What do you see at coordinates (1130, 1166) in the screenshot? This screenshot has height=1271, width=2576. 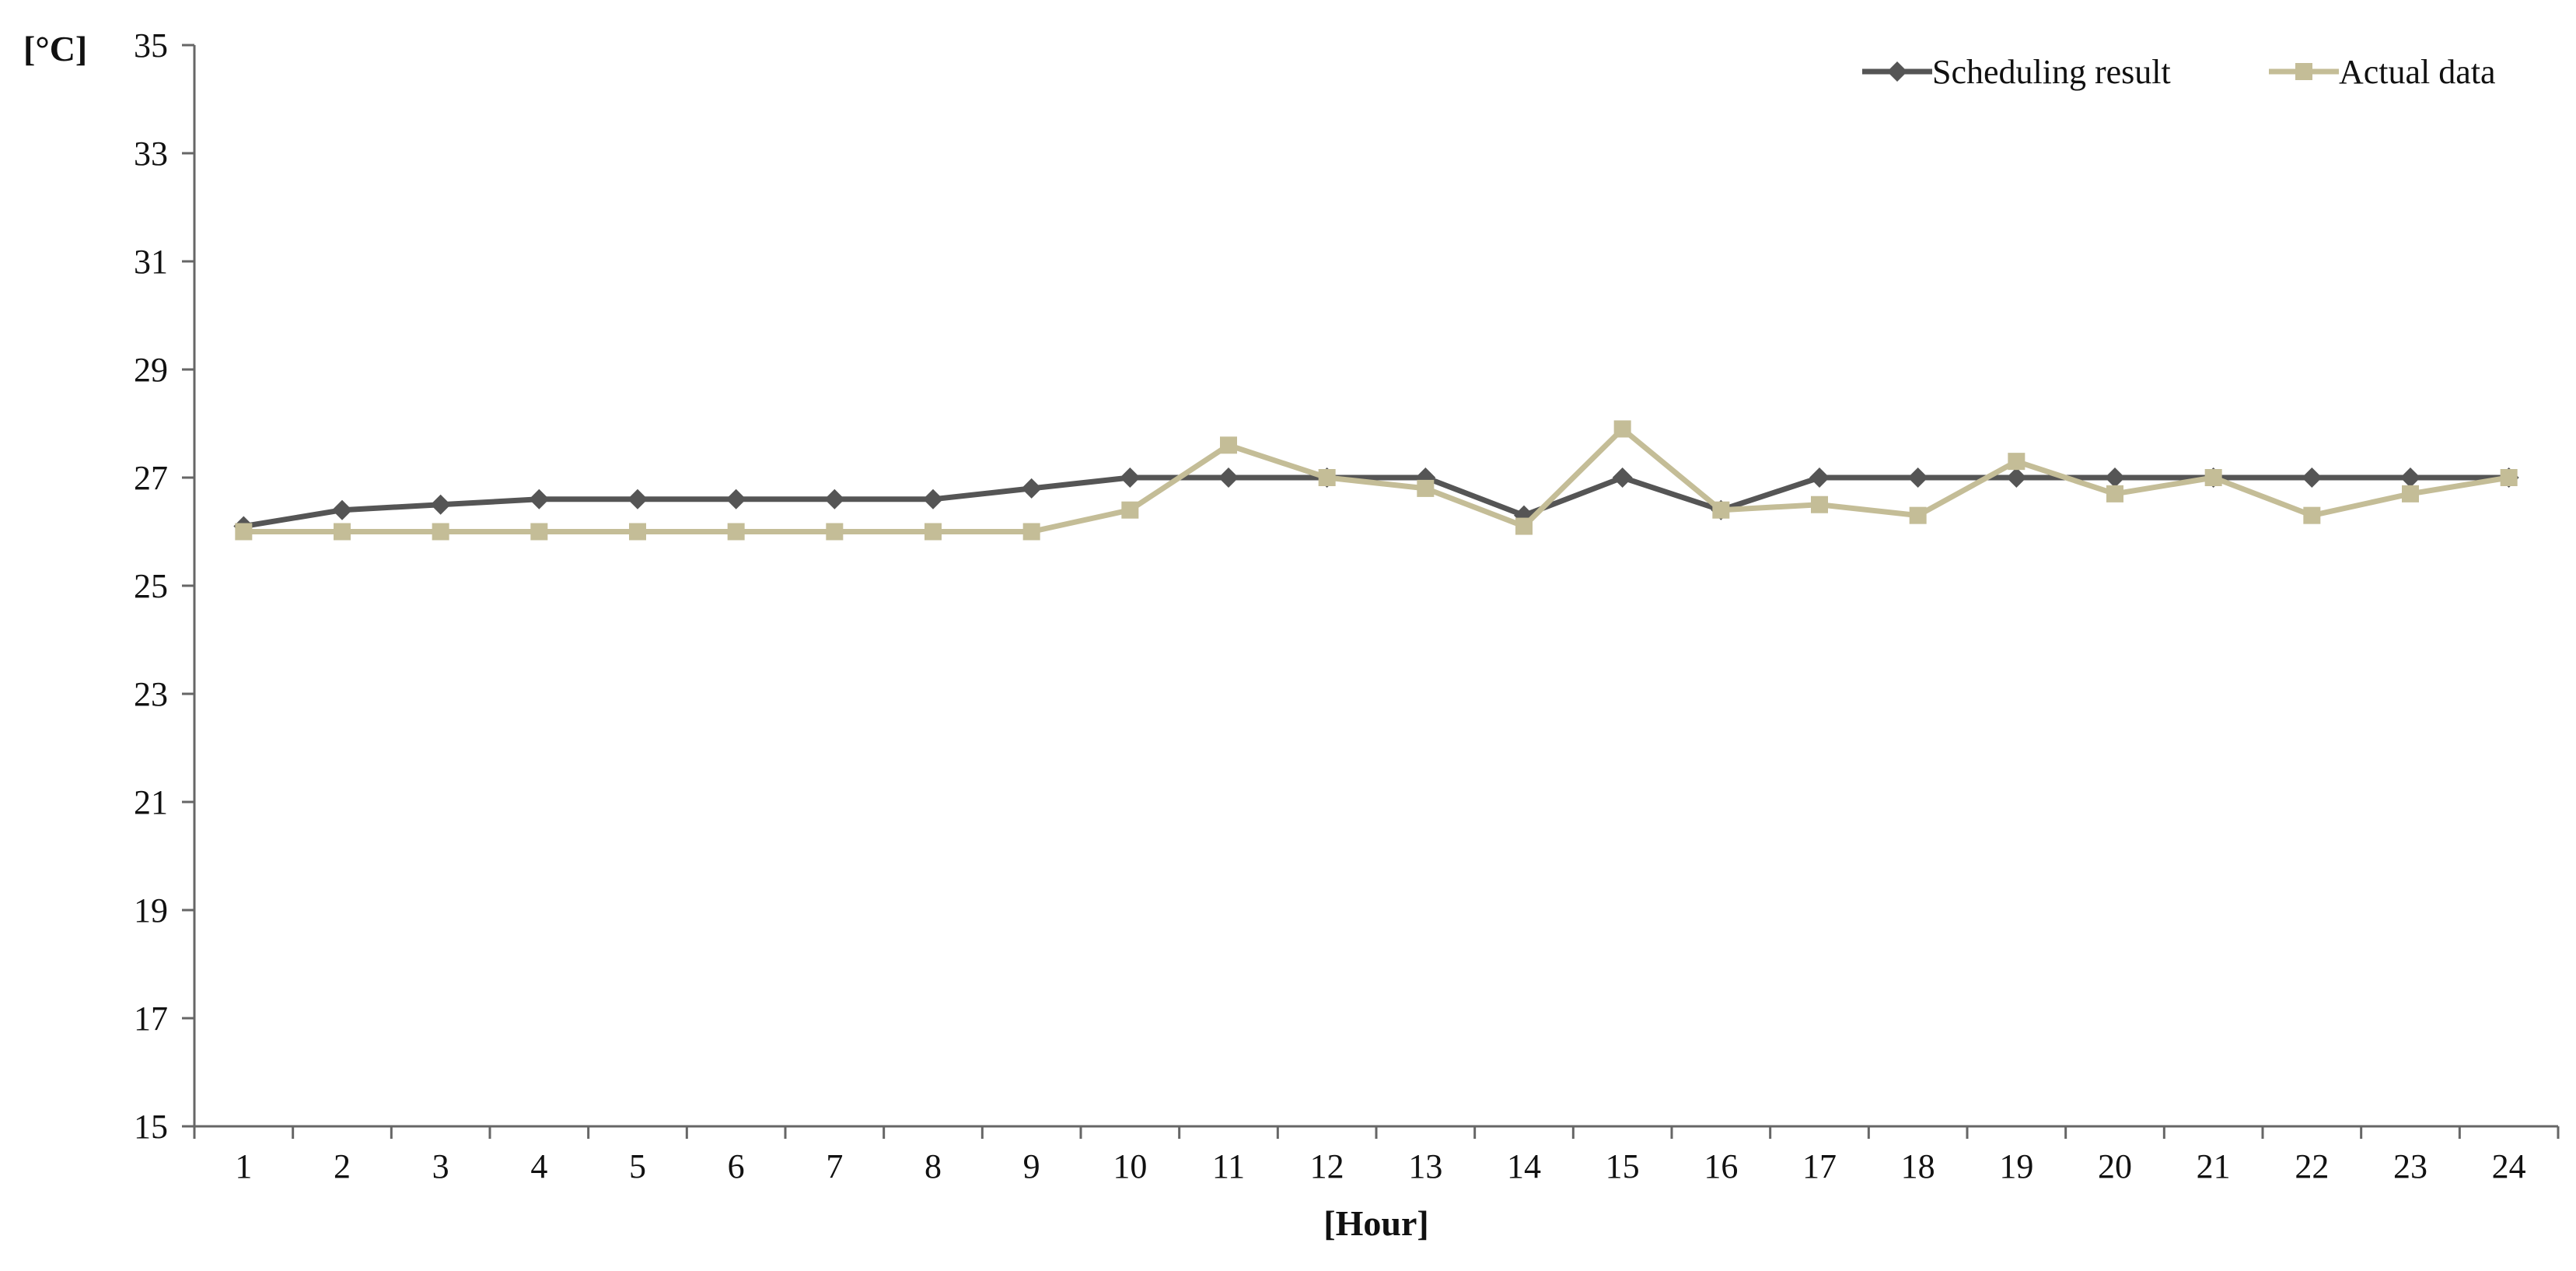 I see `x-tick-label: 10` at bounding box center [1130, 1166].